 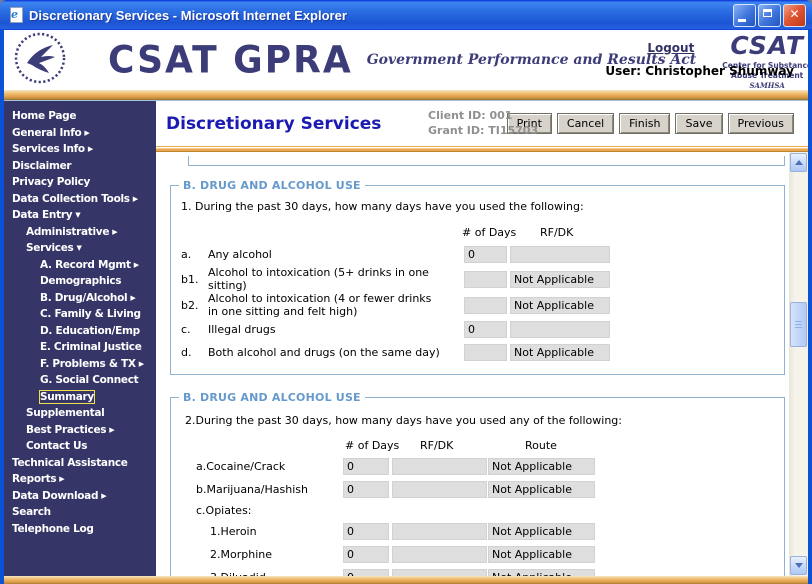 What do you see at coordinates (470, 115) in the screenshot?
I see `client-id: Client ID: 001` at bounding box center [470, 115].